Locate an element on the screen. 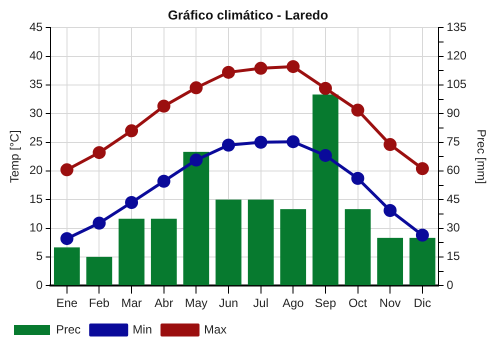 The image size is (500, 350). x-tick-label: Jun is located at coordinates (228, 303).